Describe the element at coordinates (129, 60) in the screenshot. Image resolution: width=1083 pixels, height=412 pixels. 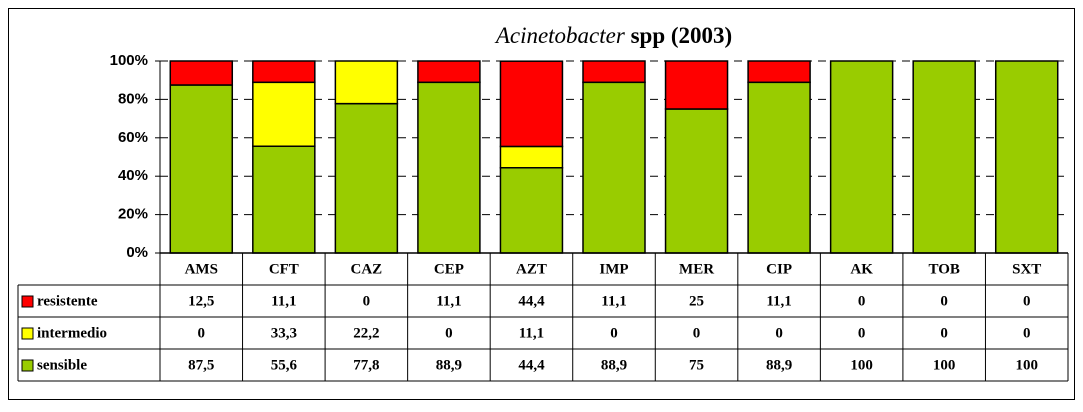
I see `y-tick-label: 100%` at that location.